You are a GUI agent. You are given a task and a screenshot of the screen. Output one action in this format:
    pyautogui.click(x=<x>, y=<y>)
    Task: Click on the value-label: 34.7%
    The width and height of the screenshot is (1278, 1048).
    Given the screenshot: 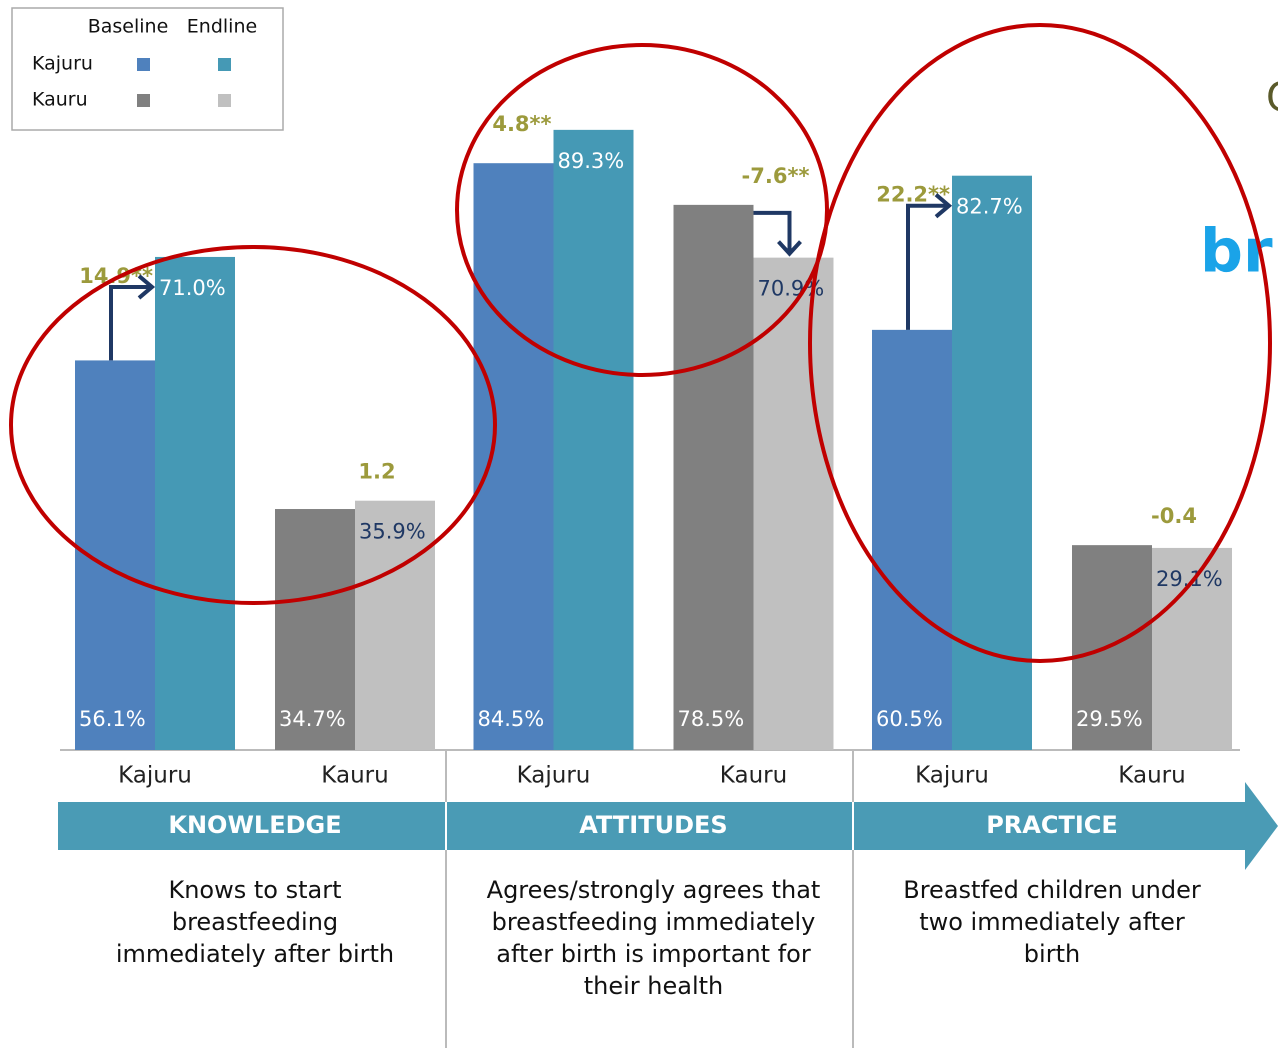 What is the action you would take?
    pyautogui.click(x=312, y=719)
    